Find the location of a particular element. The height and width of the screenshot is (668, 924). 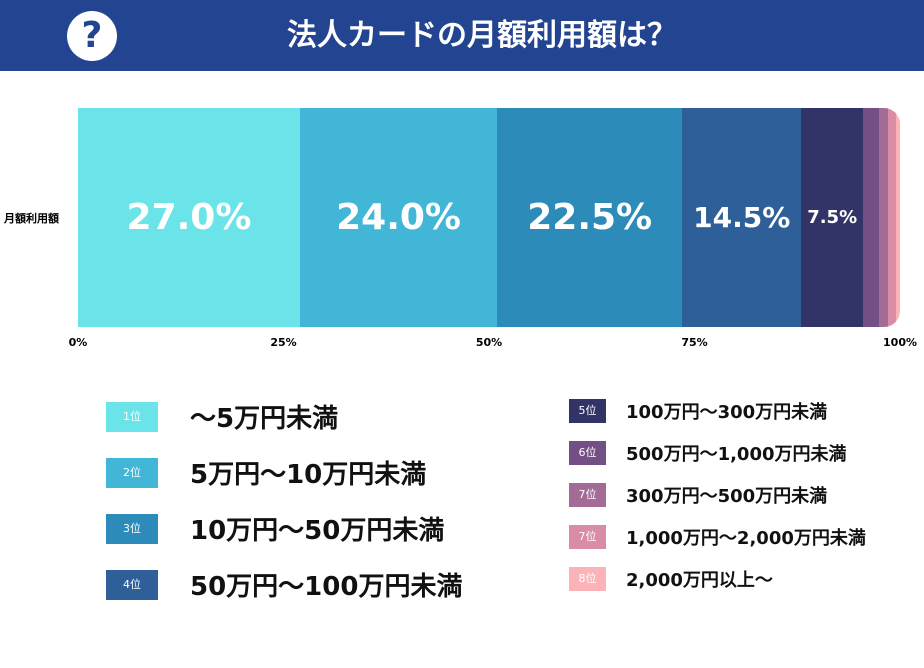

legend-item: 6位 500万円〜1,000万円未満 is located at coordinates (708, 453).